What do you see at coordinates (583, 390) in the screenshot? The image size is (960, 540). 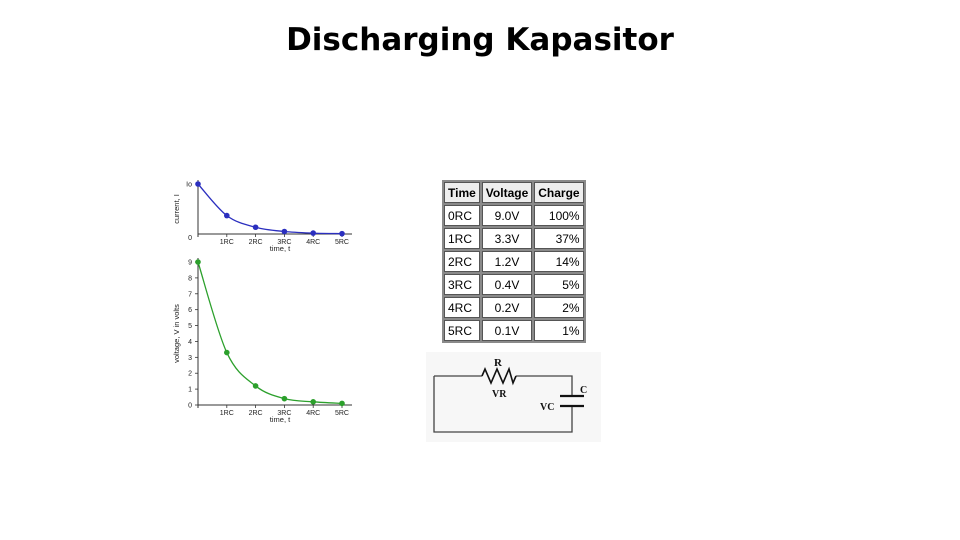 I see `capacitor-label: C` at bounding box center [583, 390].